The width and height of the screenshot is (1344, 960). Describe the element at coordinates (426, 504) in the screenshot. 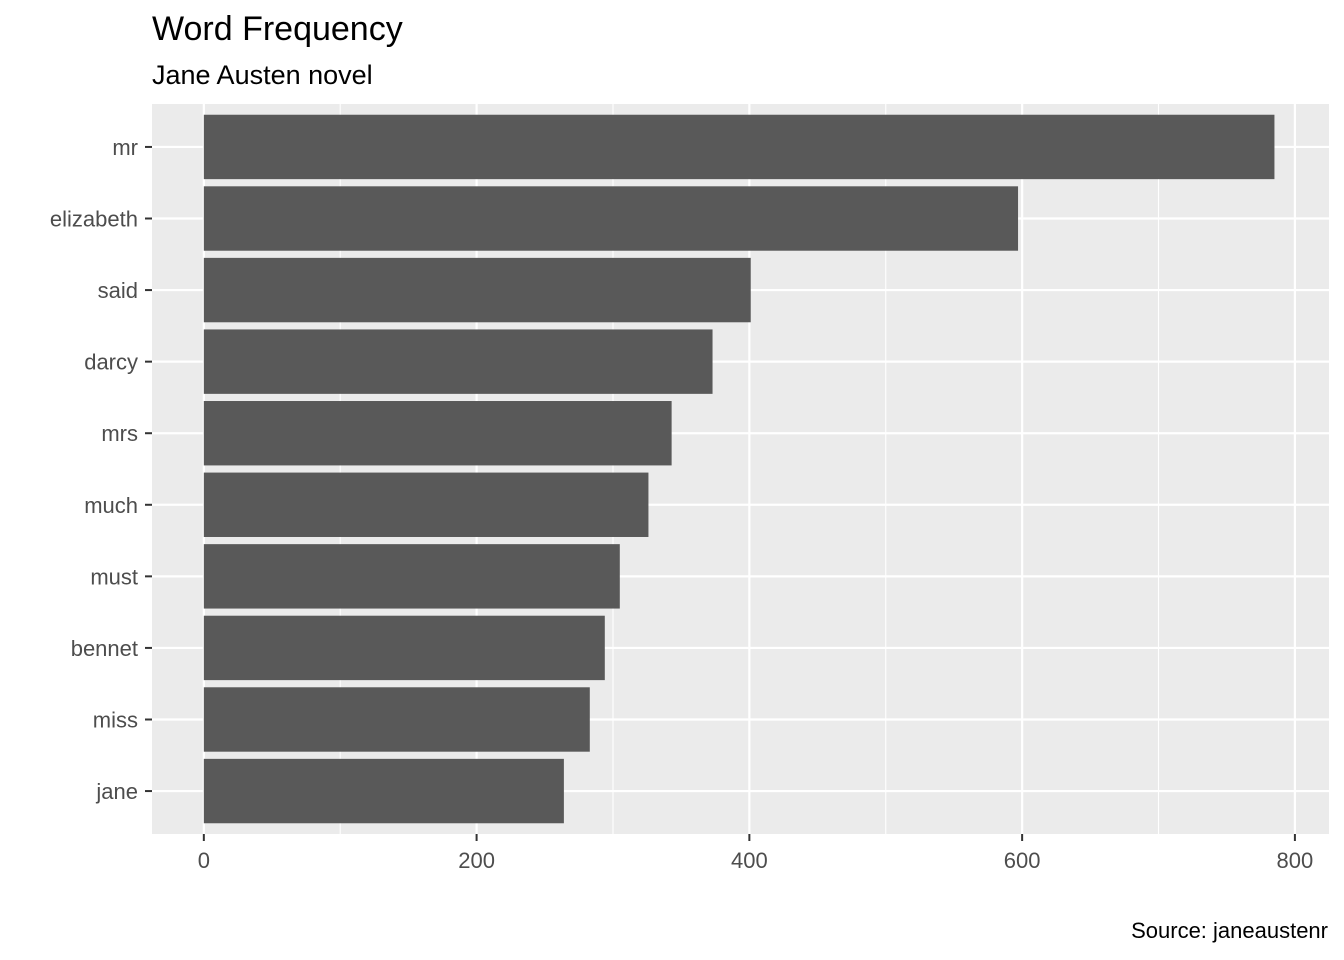

I see `bar-much` at that location.